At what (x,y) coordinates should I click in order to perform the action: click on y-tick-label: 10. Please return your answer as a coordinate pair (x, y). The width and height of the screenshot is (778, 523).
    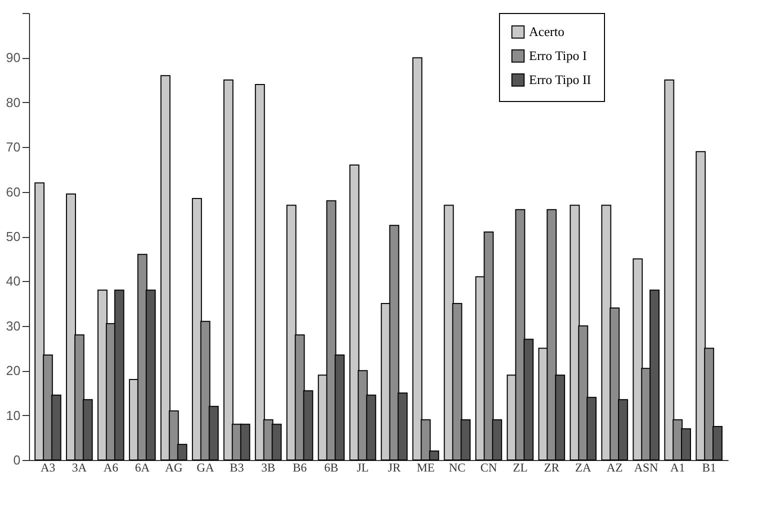
    Looking at the image, I should click on (13, 415).